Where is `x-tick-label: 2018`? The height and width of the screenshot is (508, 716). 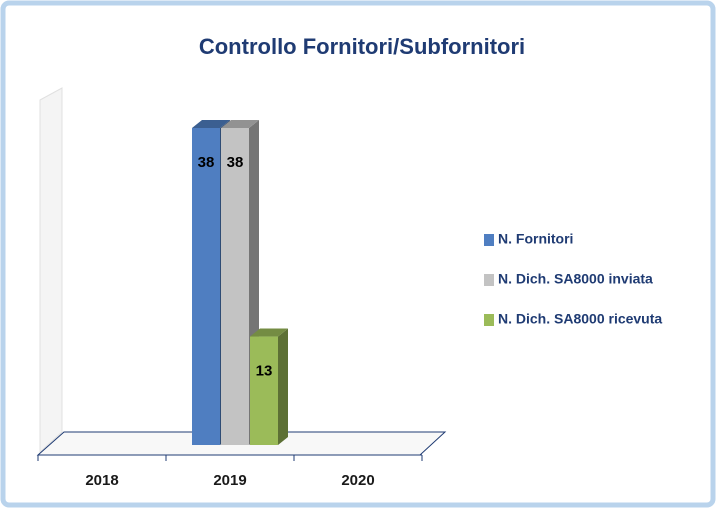 x-tick-label: 2018 is located at coordinates (101, 480).